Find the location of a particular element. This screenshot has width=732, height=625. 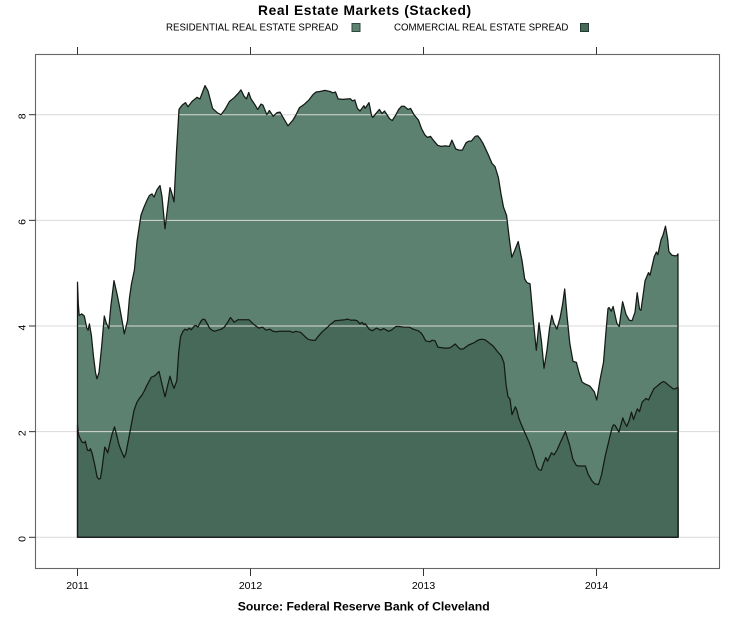

svg-text: 2014 is located at coordinates (597, 586).